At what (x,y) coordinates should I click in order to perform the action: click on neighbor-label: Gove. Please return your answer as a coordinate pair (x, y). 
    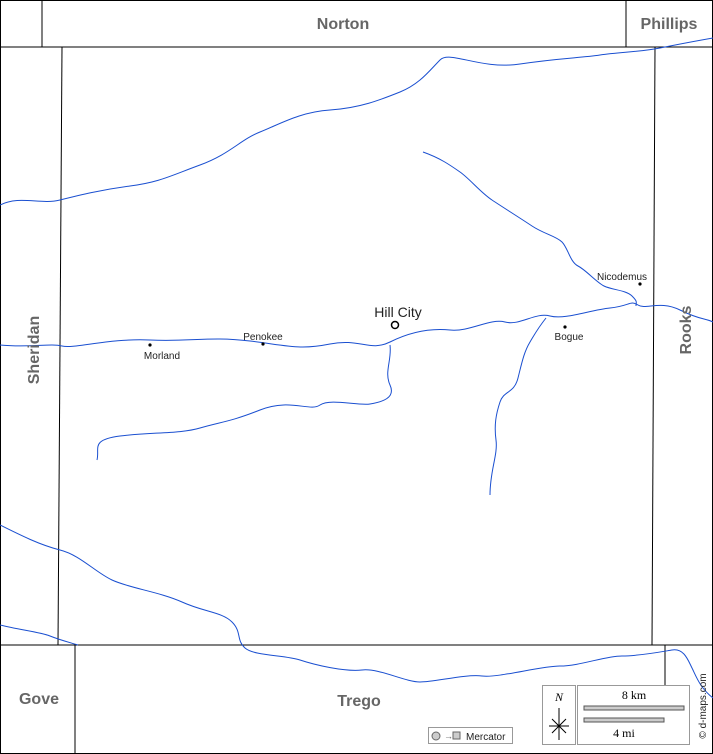
    Looking at the image, I should click on (39, 699).